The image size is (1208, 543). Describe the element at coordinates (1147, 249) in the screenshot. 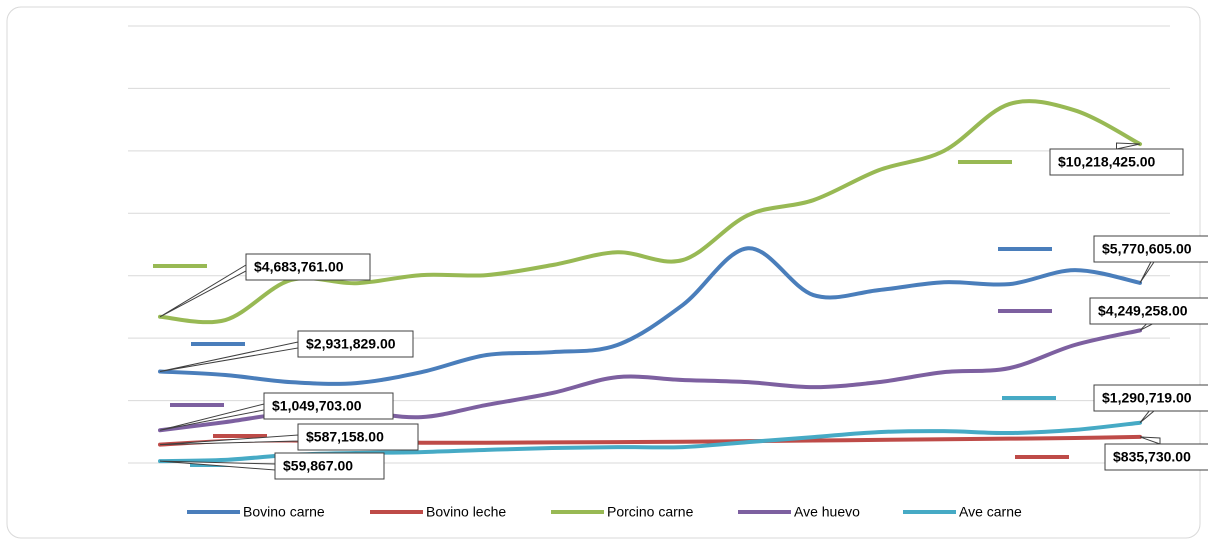

I see `data-label: $5,770,605.00` at that location.